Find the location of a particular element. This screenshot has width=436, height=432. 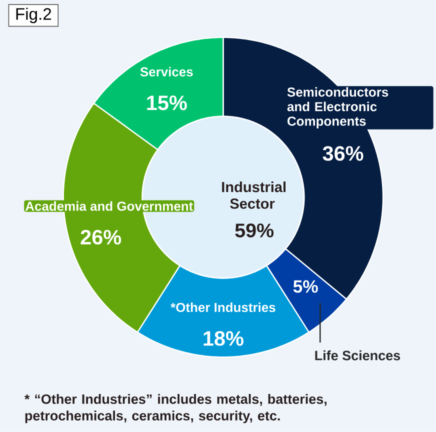

text: 59% is located at coordinates (254, 231).